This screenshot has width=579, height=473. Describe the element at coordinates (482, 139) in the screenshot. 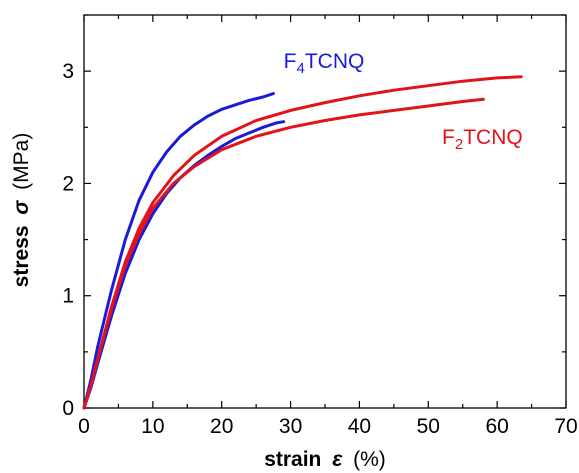

I see `curve-label: F2TCNQ` at that location.